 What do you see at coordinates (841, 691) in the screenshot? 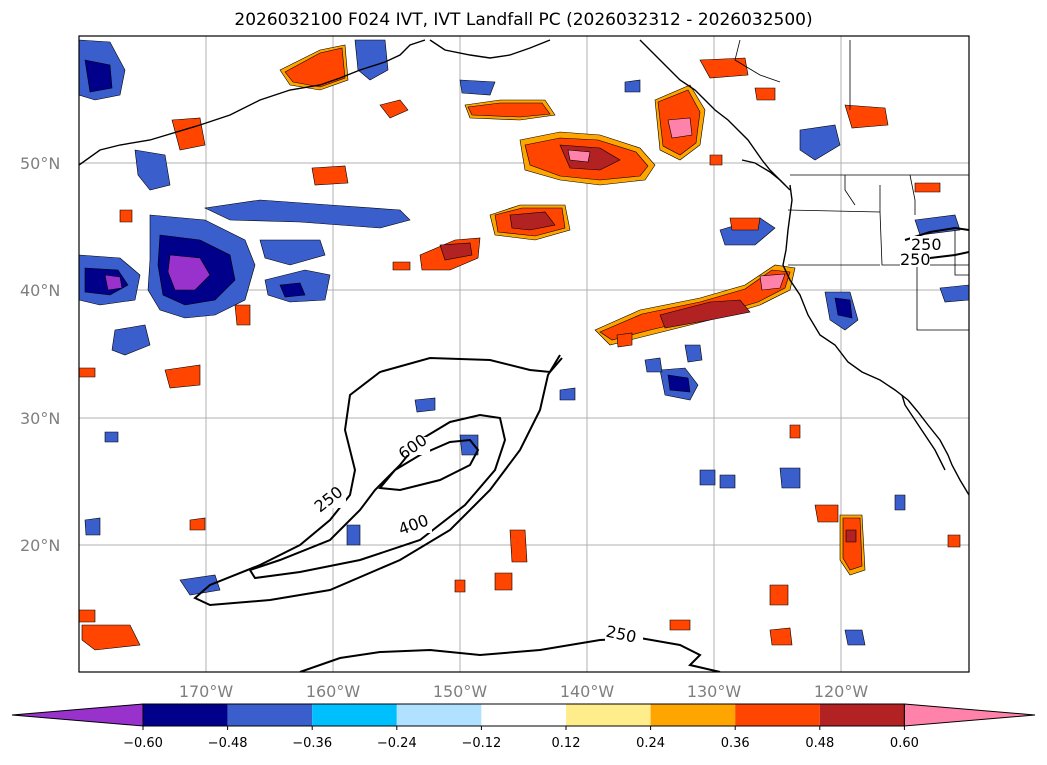
I see `lon-label-120w: 120°W` at bounding box center [841, 691].